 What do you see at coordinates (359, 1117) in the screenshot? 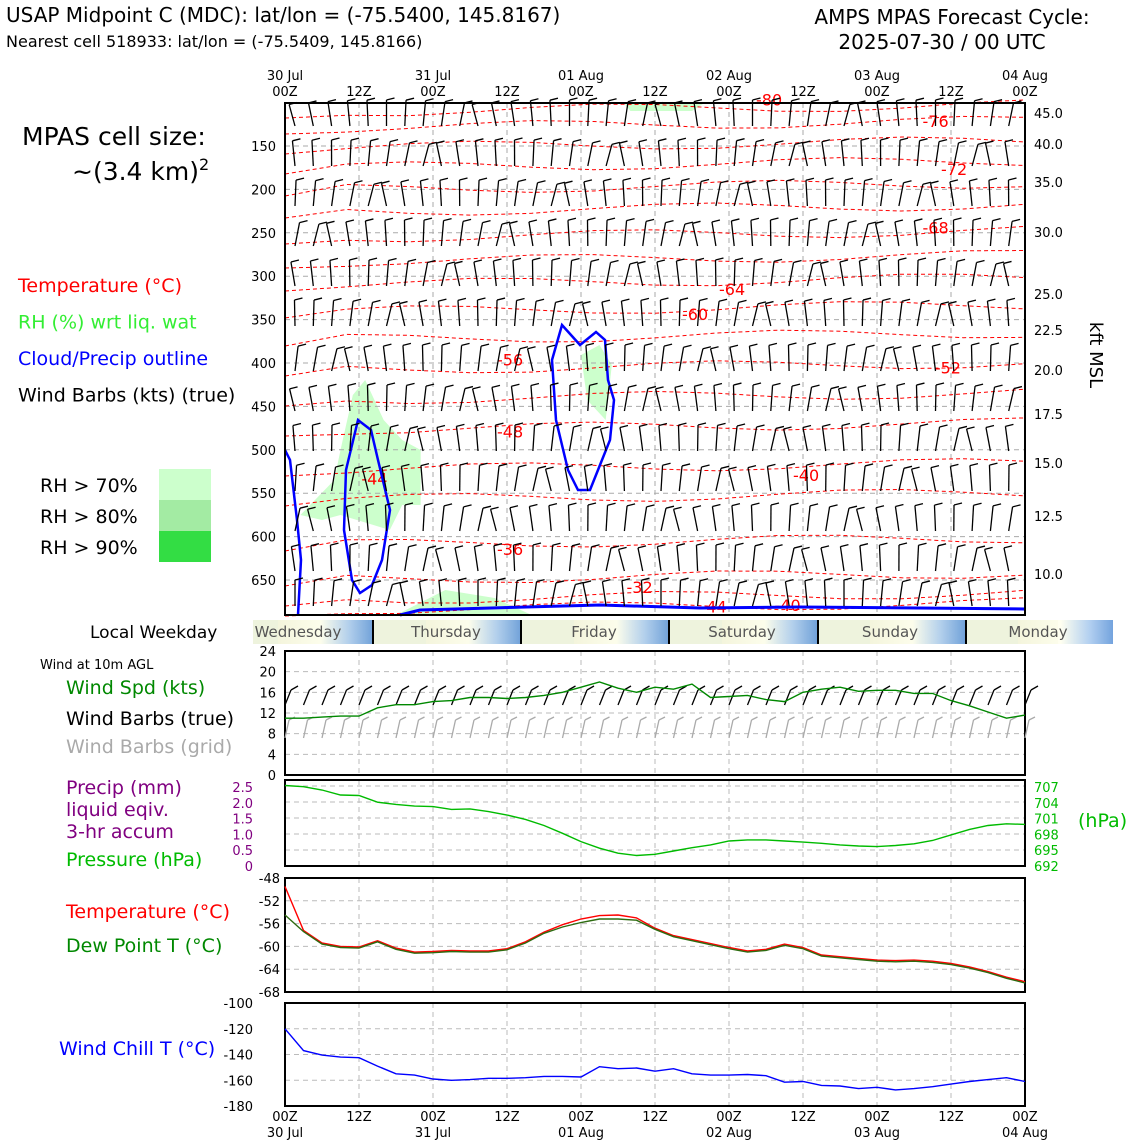
I see `bottom-hour-label: 12Z` at bounding box center [359, 1117].